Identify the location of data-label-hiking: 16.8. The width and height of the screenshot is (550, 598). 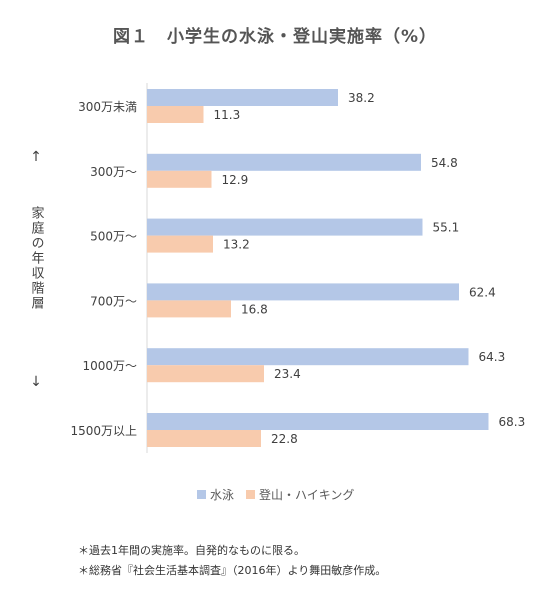
(254, 309).